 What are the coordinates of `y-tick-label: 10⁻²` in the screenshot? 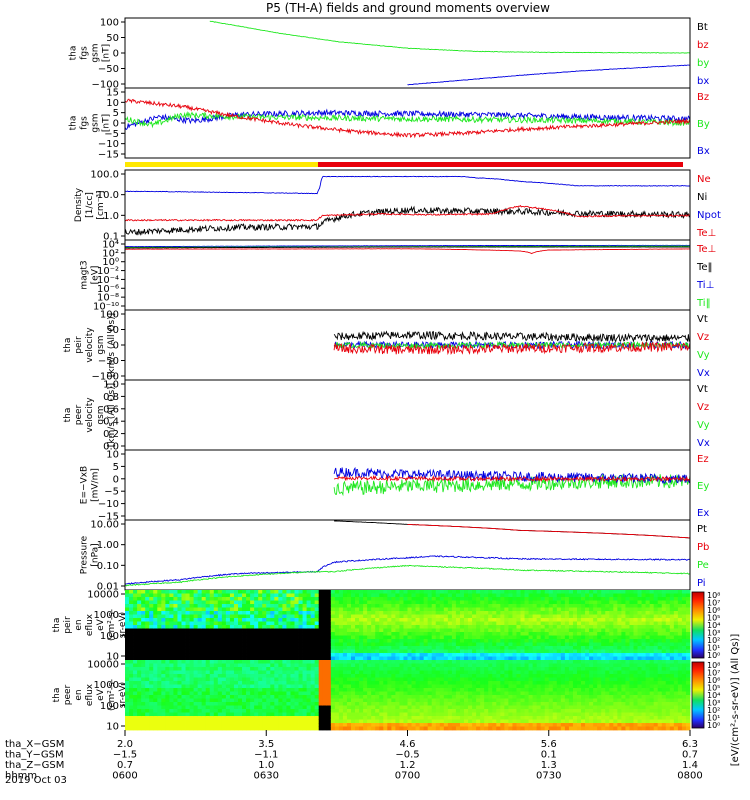 It's located at (108, 271).